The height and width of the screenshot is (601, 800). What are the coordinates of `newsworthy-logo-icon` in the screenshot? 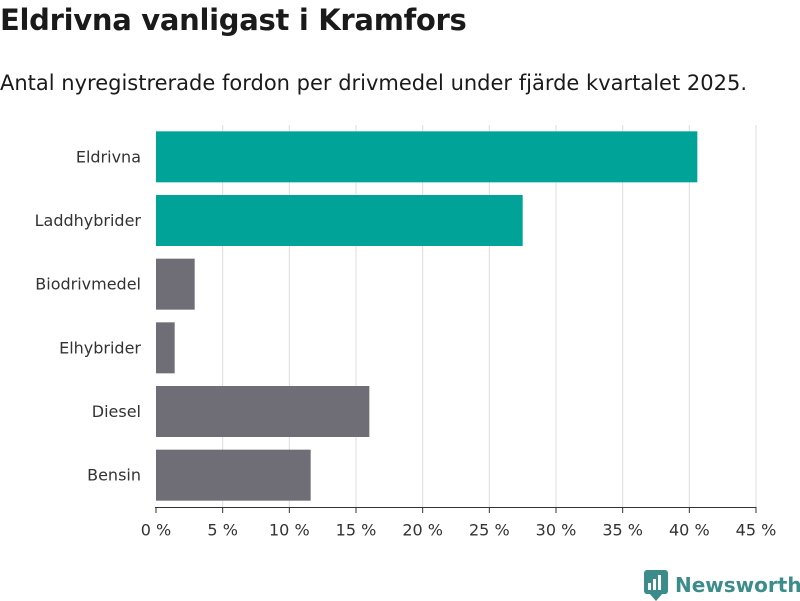 It's located at (656, 585).